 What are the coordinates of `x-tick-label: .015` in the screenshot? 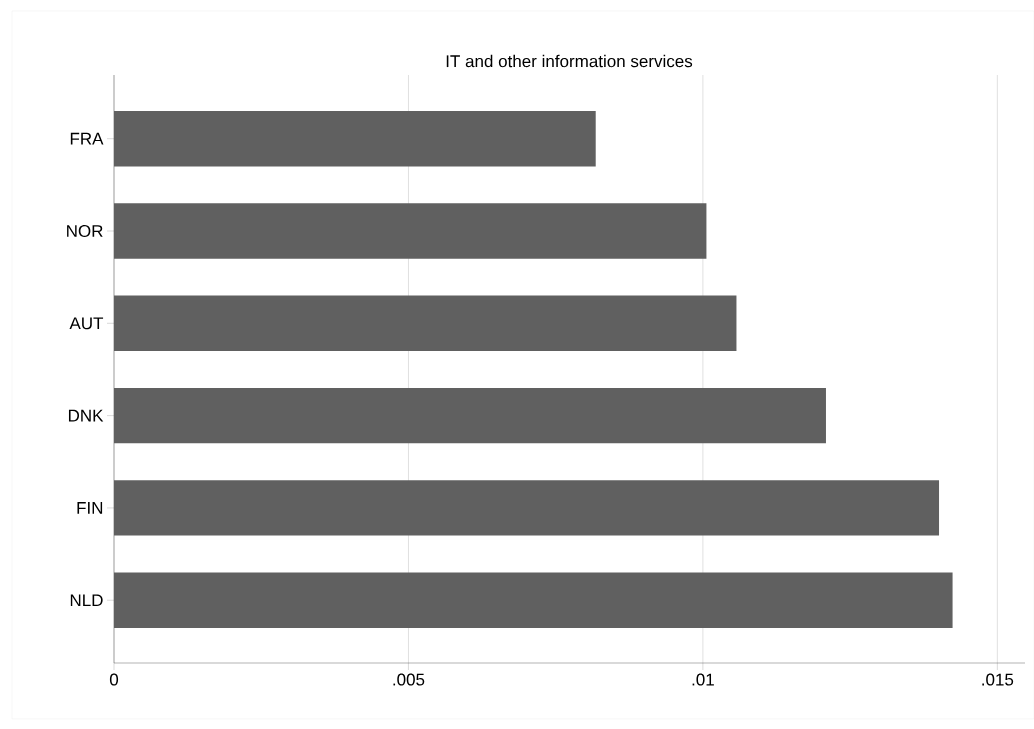 It's located at (998, 679).